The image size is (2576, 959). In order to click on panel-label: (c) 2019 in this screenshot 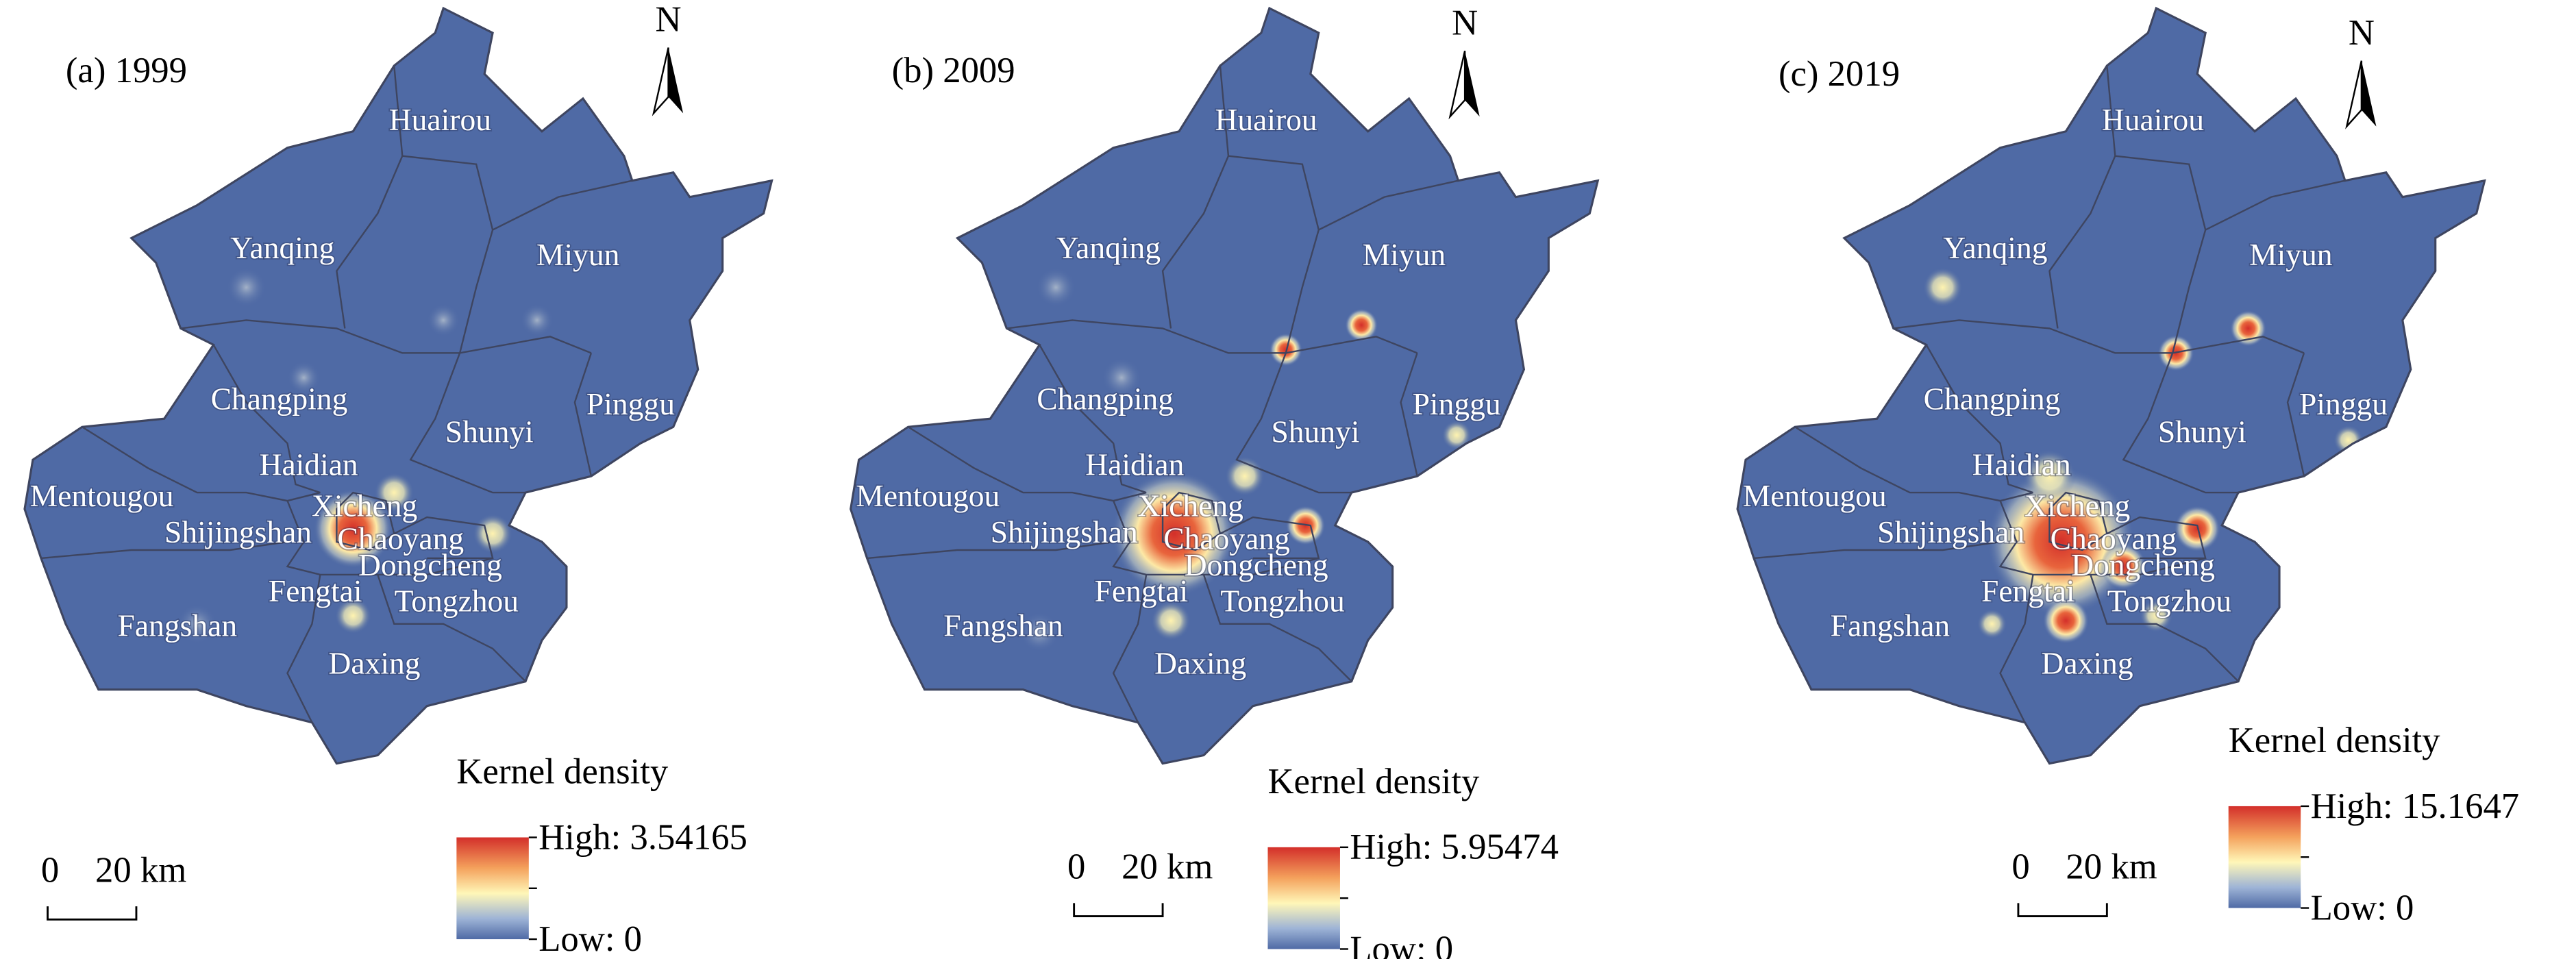, I will do `click(1839, 74)`.